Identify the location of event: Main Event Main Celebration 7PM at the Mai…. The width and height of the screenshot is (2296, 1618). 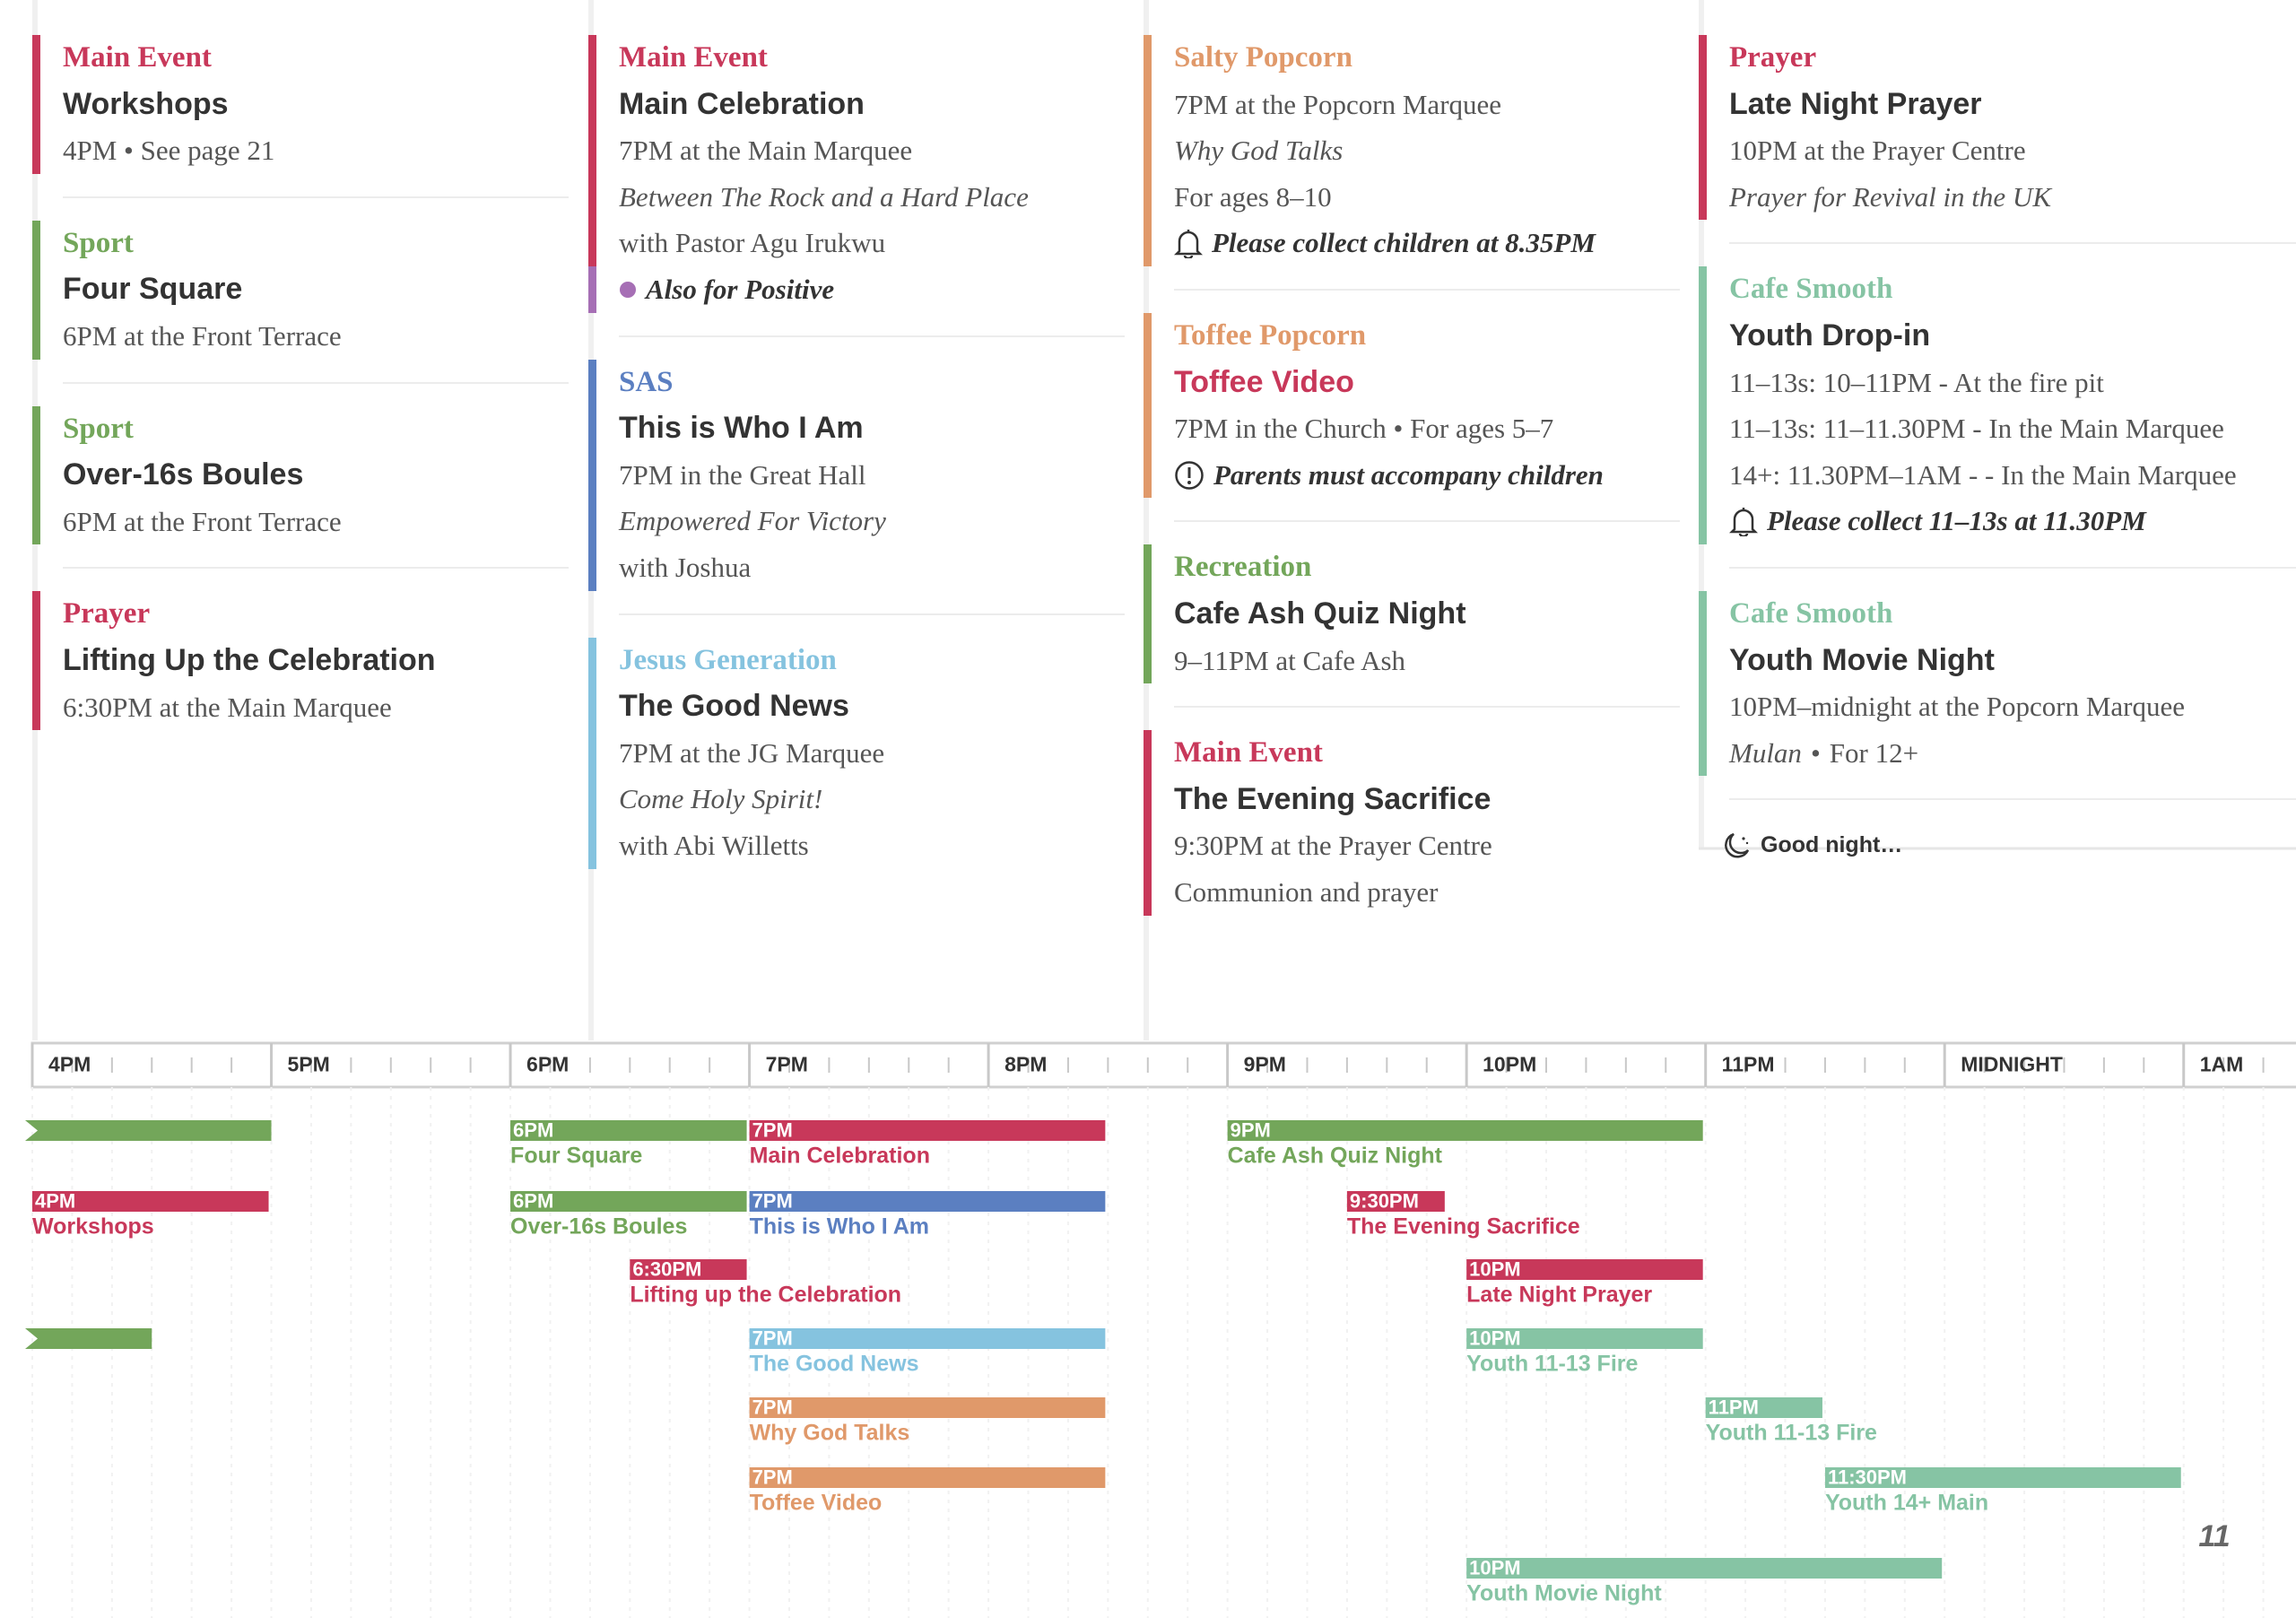
(856, 174).